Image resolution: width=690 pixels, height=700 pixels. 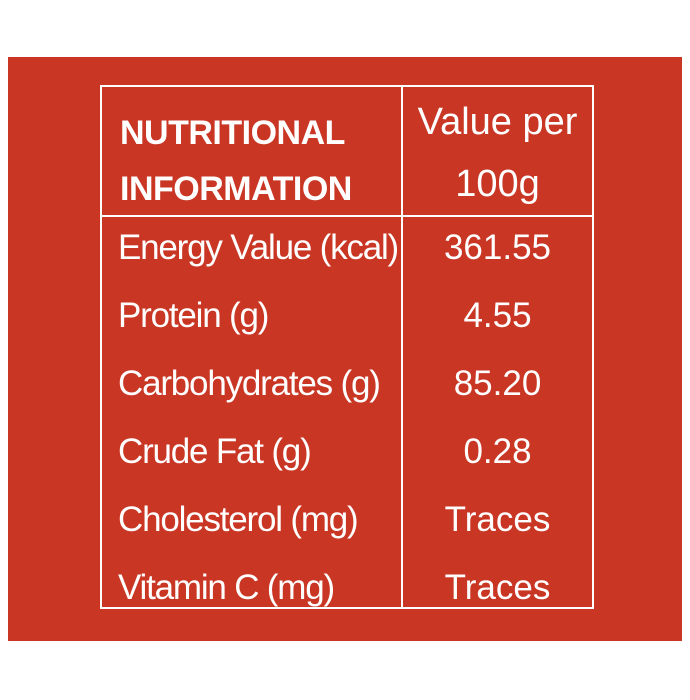 What do you see at coordinates (497, 247) in the screenshot?
I see `nutrient-value: 361.55` at bounding box center [497, 247].